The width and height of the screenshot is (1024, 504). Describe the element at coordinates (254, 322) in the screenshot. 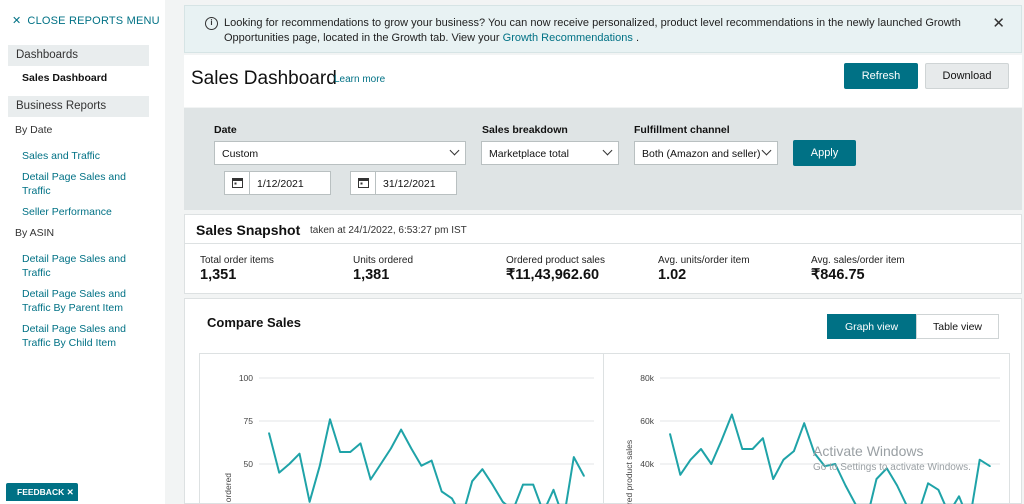

I see `compare-sales-title: Compare Sales` at that location.